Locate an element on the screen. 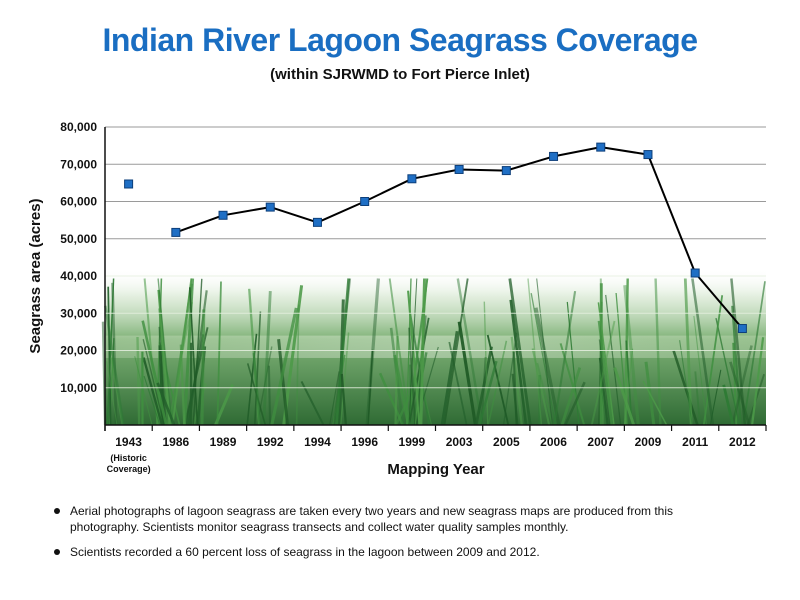 This screenshot has width=800, height=600. x-tick-label: 2006 is located at coordinates (553, 442).